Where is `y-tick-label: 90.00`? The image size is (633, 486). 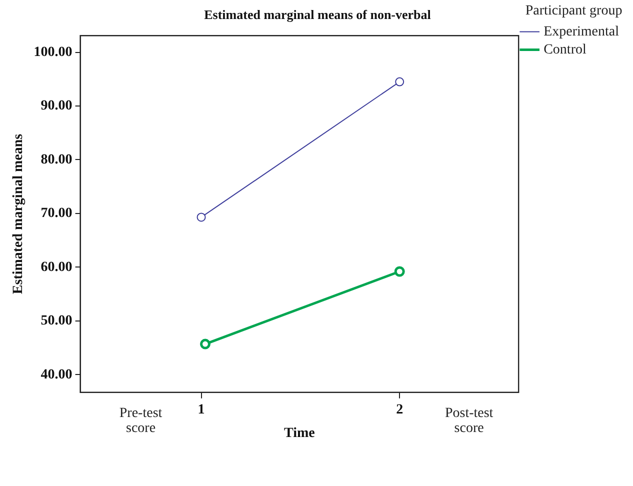 y-tick-label: 90.00 is located at coordinates (56, 106).